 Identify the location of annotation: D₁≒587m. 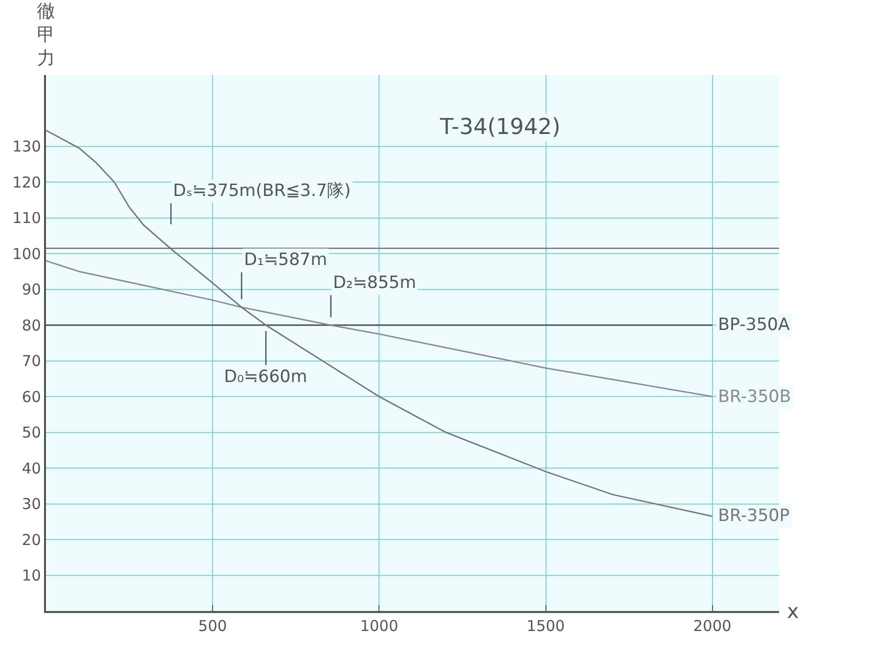
(286, 260).